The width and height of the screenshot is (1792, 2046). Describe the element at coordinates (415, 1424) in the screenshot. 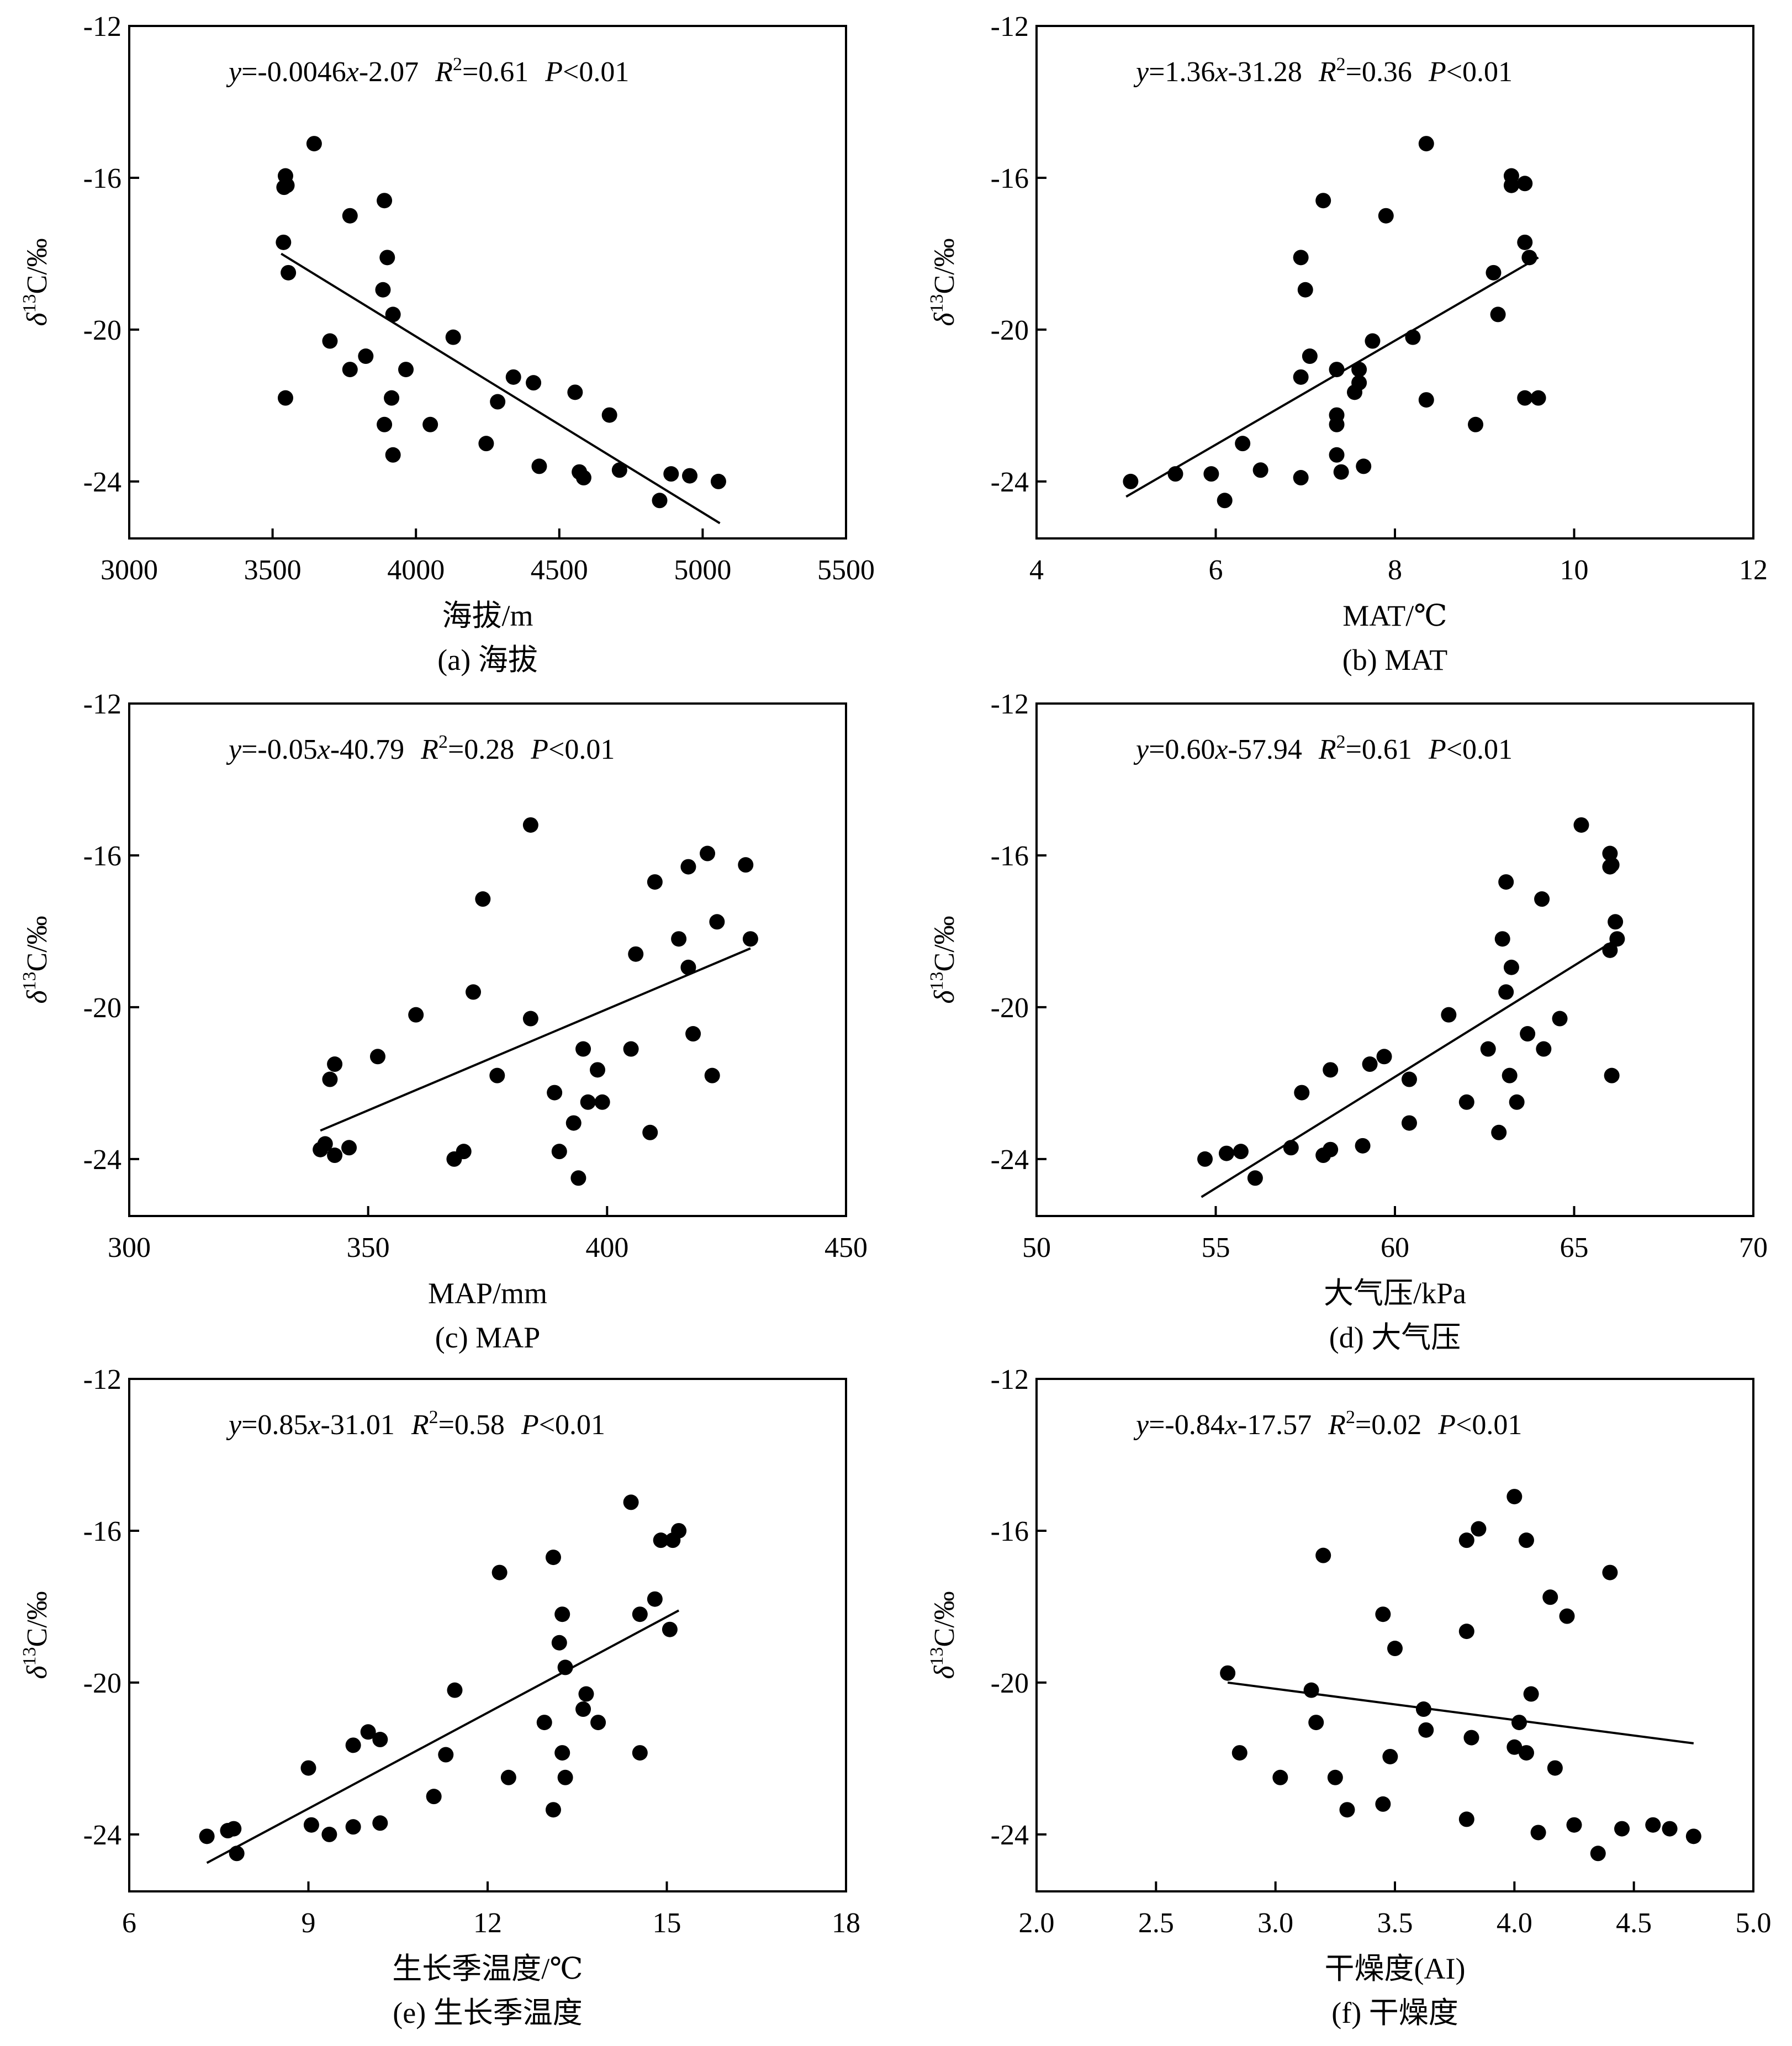

I see `regression-equation: y=0.85x-31.01 R2=0.58 P<0.01` at that location.